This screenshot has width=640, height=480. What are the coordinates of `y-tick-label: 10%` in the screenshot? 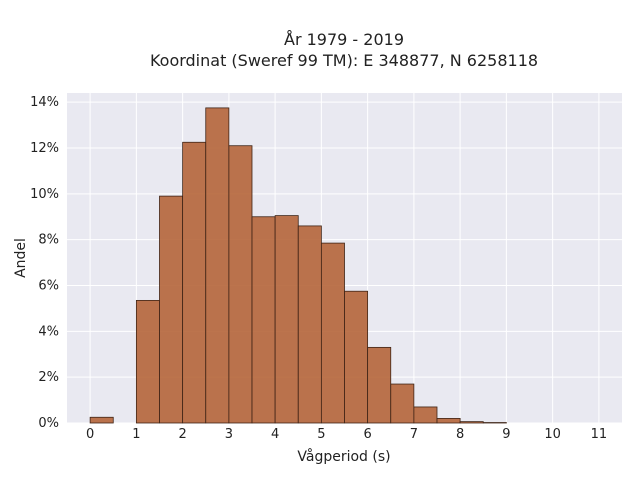 It's located at (44, 194).